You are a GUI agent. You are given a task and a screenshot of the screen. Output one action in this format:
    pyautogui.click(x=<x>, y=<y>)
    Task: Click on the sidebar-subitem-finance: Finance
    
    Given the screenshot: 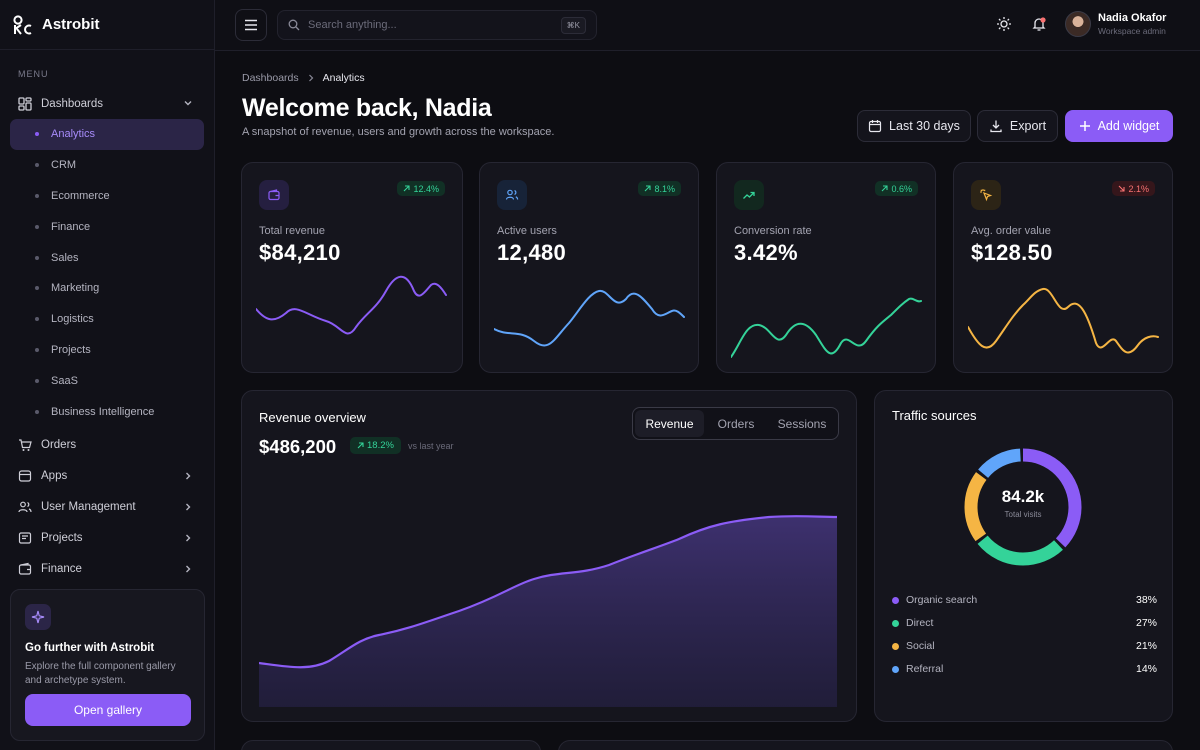 What is the action you would take?
    pyautogui.click(x=107, y=226)
    